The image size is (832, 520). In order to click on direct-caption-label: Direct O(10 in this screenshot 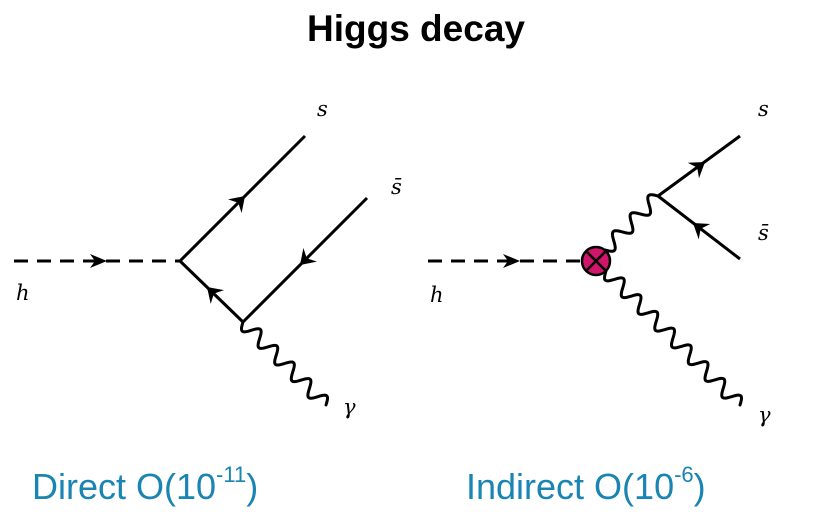, I will do `click(124, 486)`.